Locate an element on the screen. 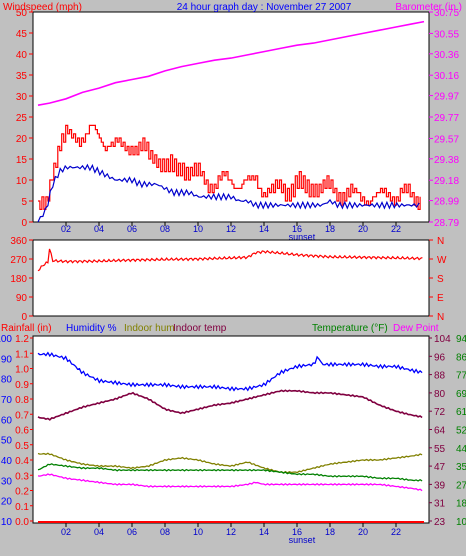 The width and height of the screenshot is (466, 556). series-humidity is located at coordinates (230, 371).